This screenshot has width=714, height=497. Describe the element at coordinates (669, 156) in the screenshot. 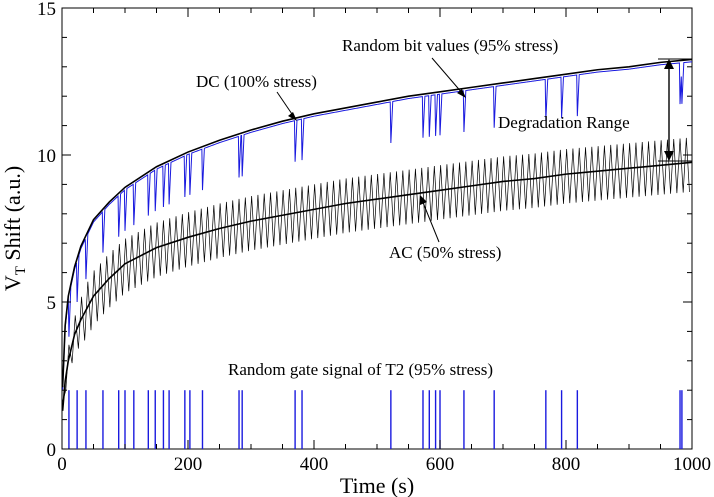

I see `degradation-arrow-down` at that location.